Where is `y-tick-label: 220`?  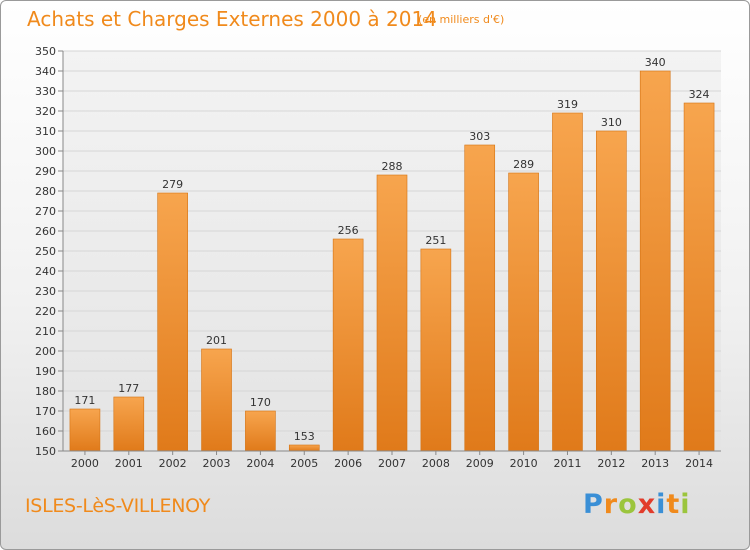
y-tick-label: 220 is located at coordinates (45, 311).